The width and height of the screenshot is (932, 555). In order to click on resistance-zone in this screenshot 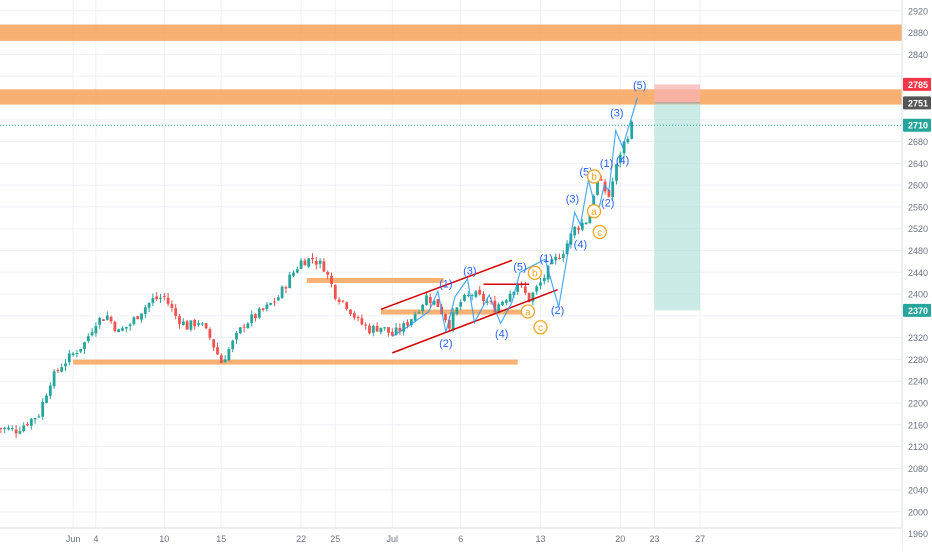, I will do `click(451, 32)`.